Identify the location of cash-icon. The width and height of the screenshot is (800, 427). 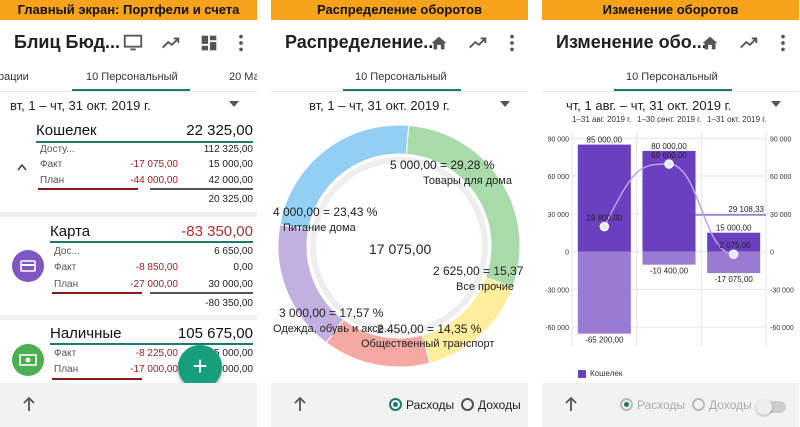
(28, 360).